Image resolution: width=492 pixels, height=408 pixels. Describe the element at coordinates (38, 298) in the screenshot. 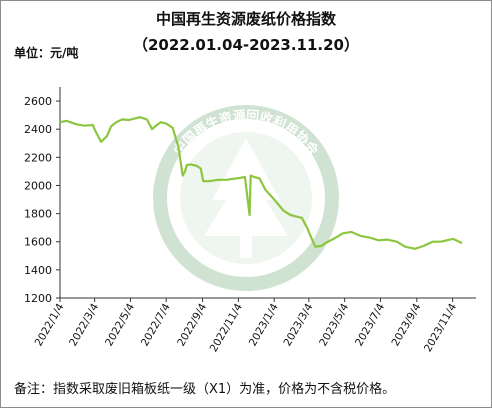

I see `y-tick-label: 1200` at that location.